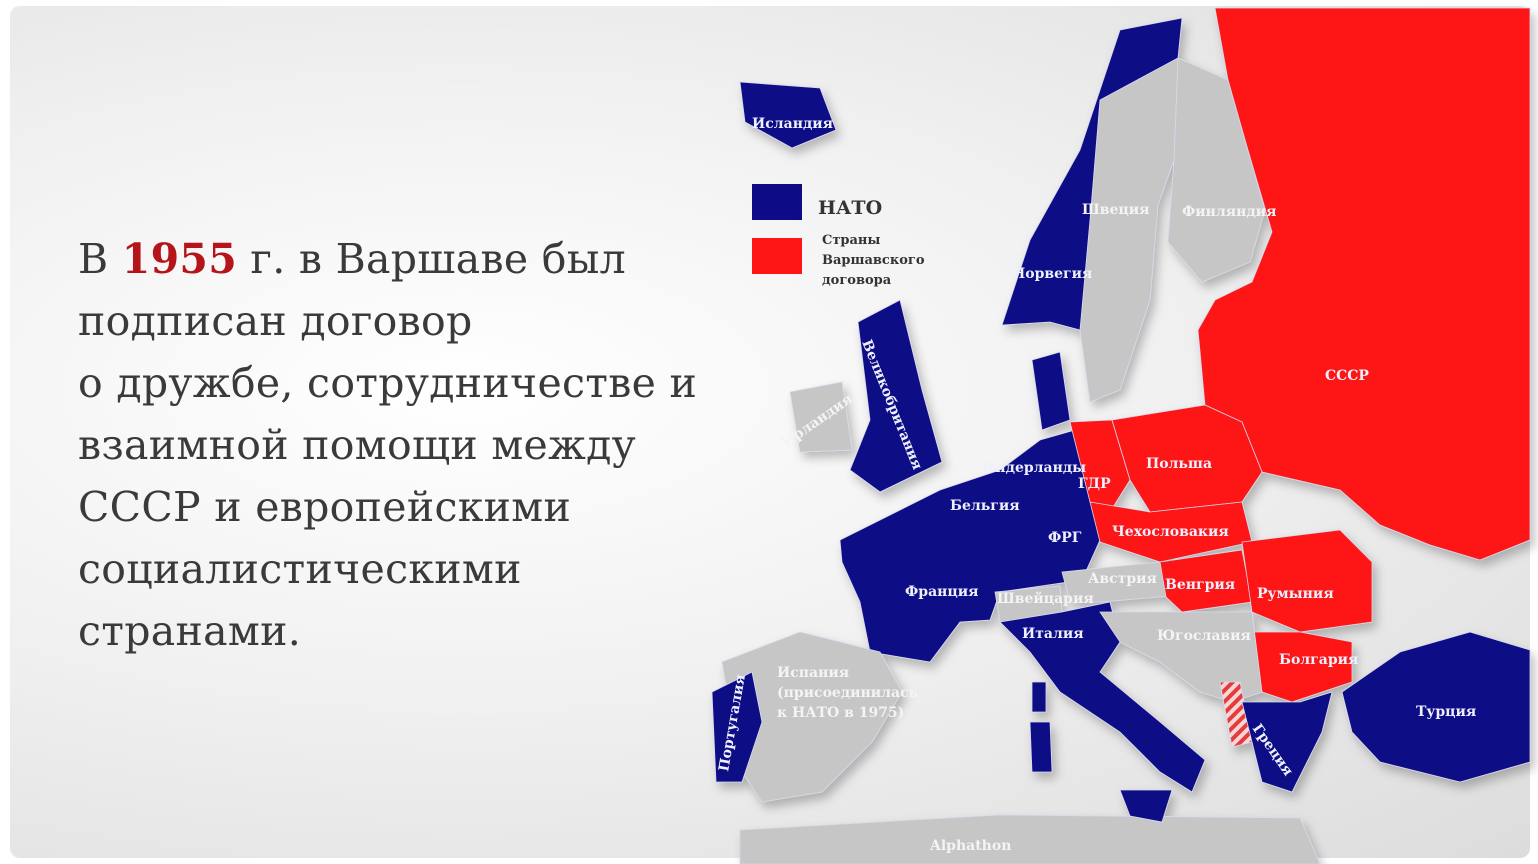 The image size is (1538, 864). What do you see at coordinates (1041, 747) in the screenshot?
I see `sardinia-shape` at bounding box center [1041, 747].